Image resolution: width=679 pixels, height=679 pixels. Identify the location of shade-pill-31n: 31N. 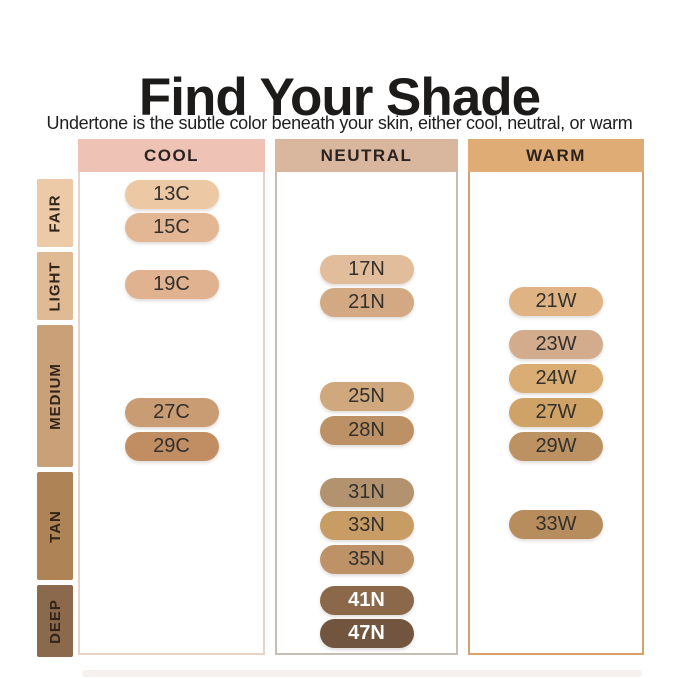
(366, 492).